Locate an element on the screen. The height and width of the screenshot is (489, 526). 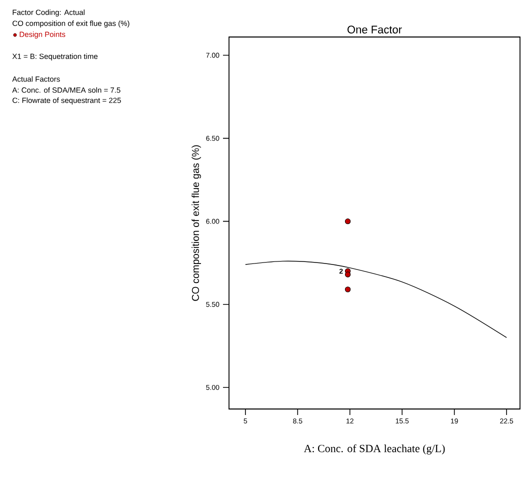
line-series is located at coordinates (376, 299).